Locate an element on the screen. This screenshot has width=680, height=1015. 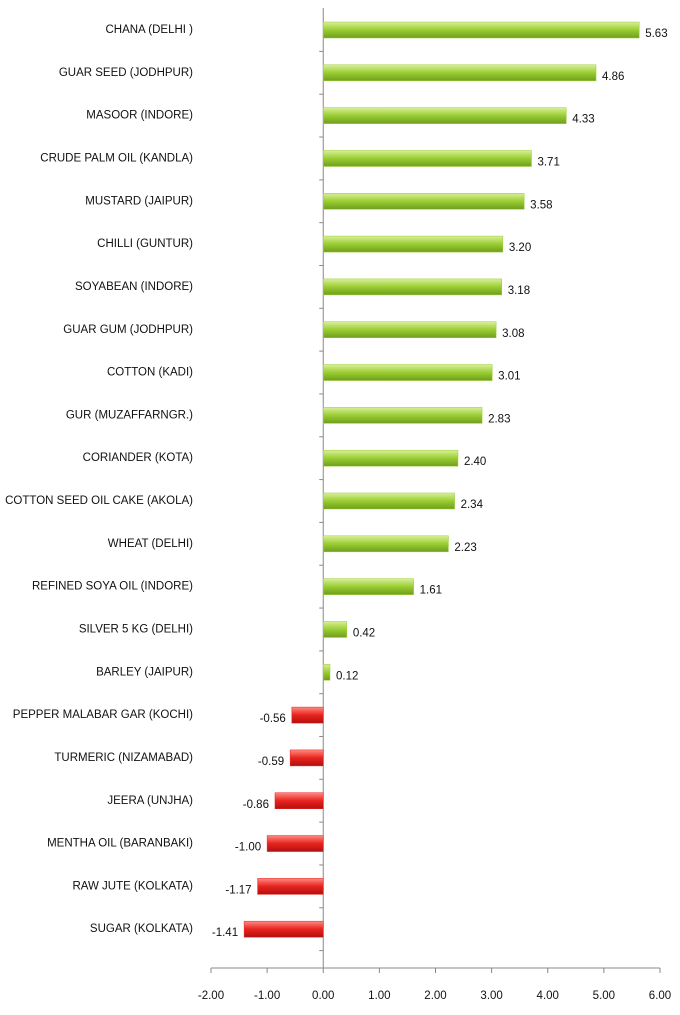
x-tick-label: 5.00 is located at coordinates (604, 996).